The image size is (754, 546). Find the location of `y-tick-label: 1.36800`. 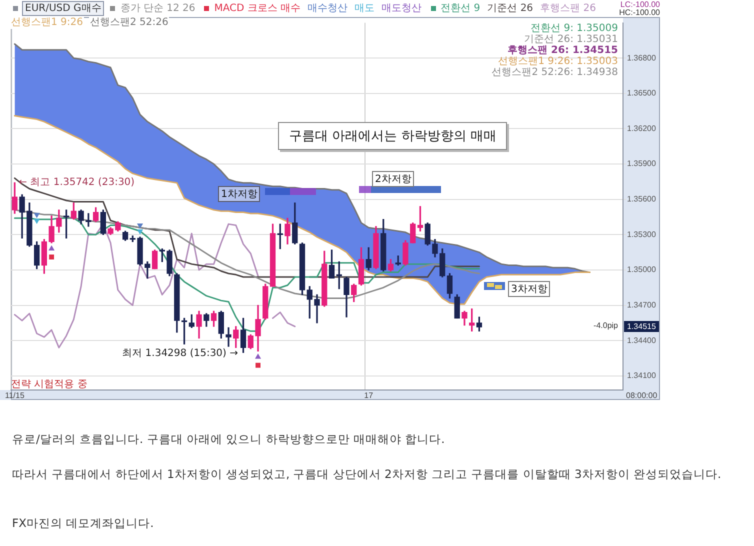

y-tick-label: 1.36800 is located at coordinates (641, 57).